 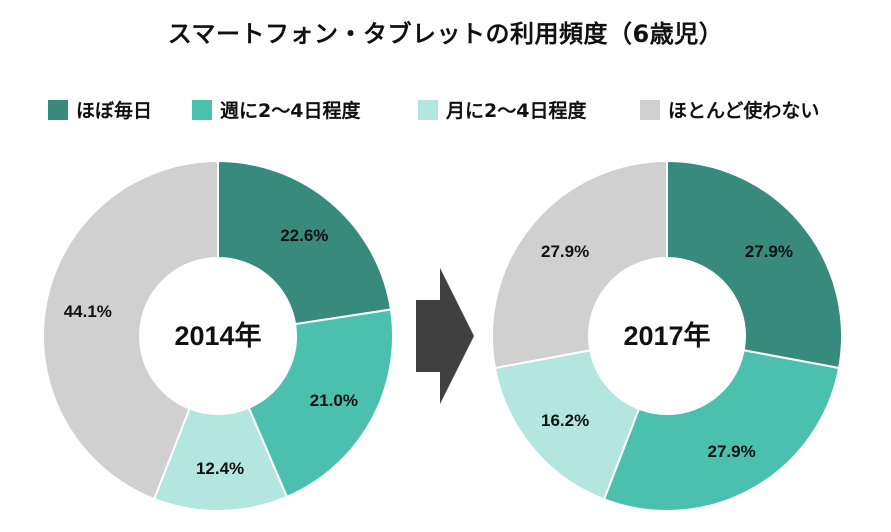 I want to click on legend-label: ほぼ毎日, so click(x=114, y=111).